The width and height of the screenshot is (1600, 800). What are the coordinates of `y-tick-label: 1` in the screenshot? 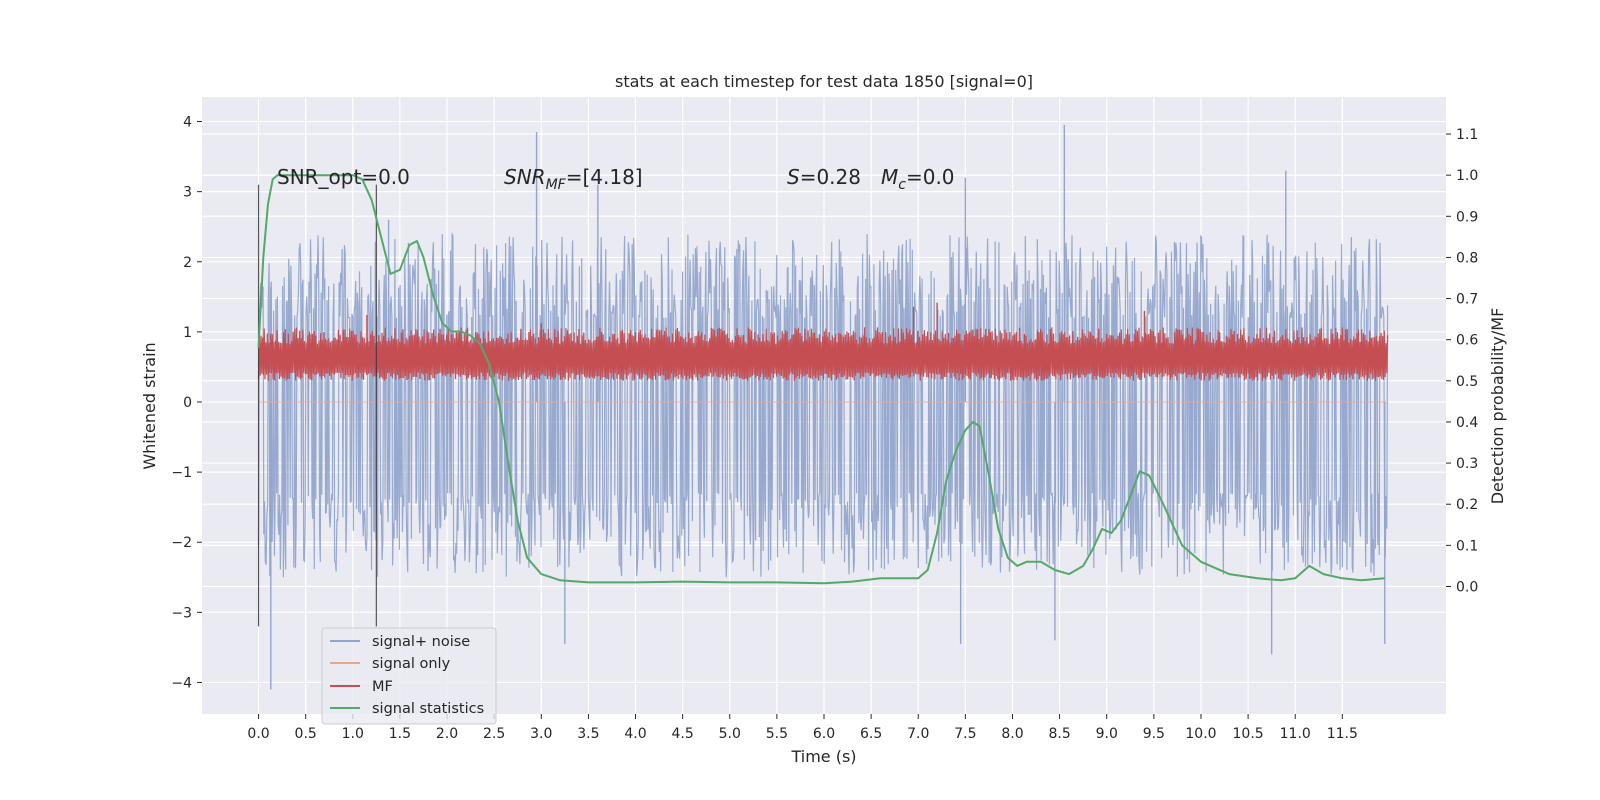 It's located at (187, 333).